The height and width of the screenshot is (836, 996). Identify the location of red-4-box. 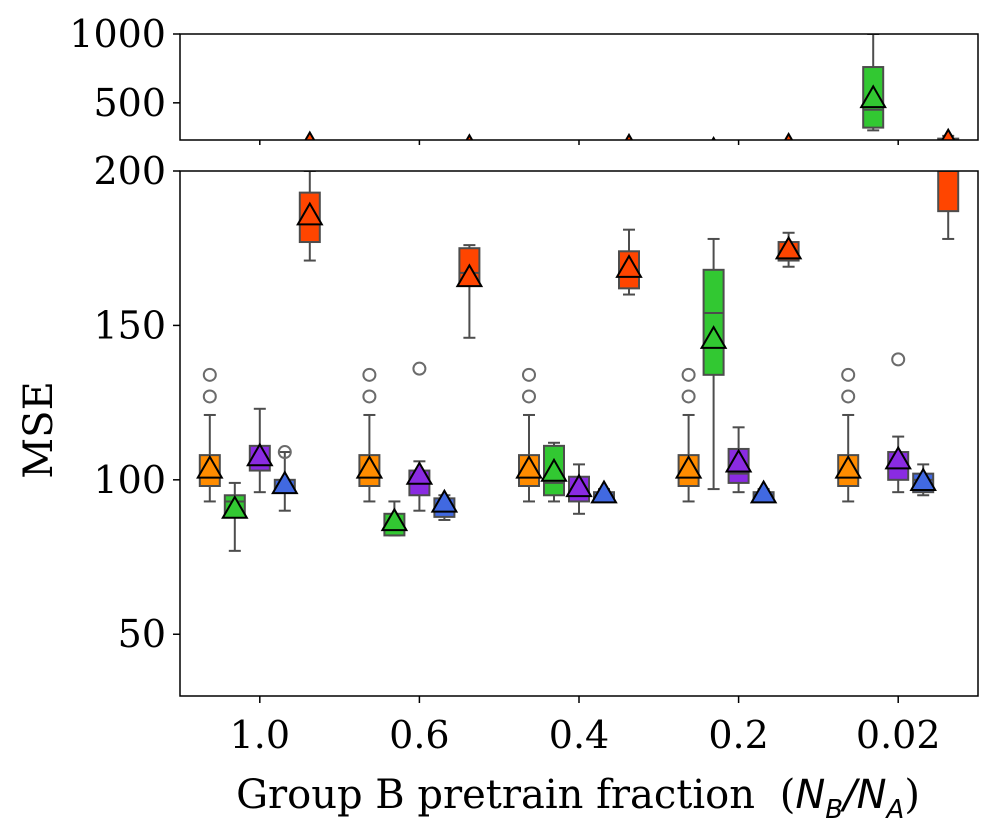
(948, 192).